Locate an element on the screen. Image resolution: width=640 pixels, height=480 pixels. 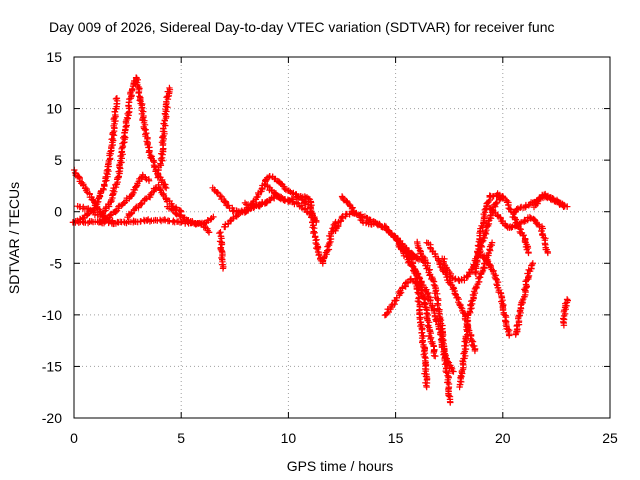
x-tick-label: 15 is located at coordinates (396, 438).